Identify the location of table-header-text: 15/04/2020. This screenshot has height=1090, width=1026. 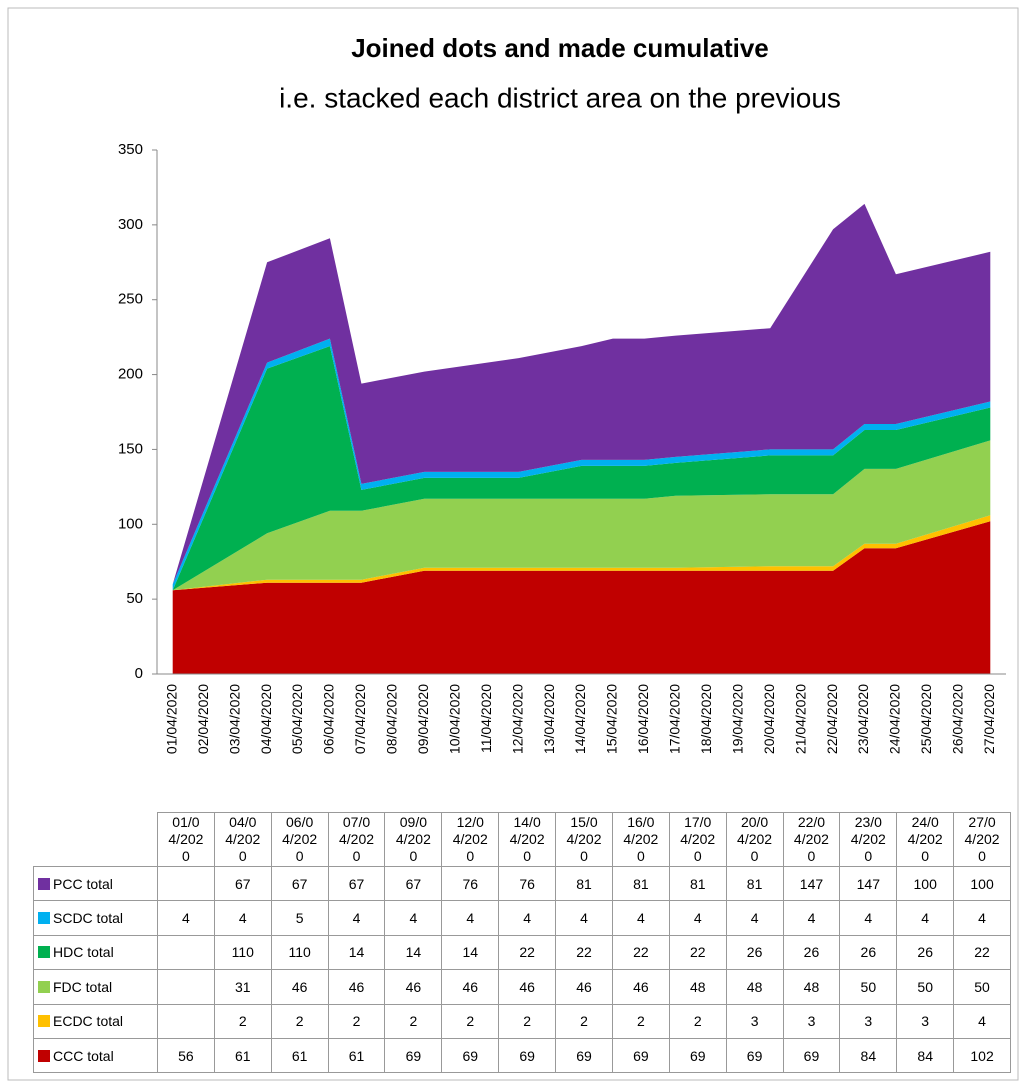
(584, 839).